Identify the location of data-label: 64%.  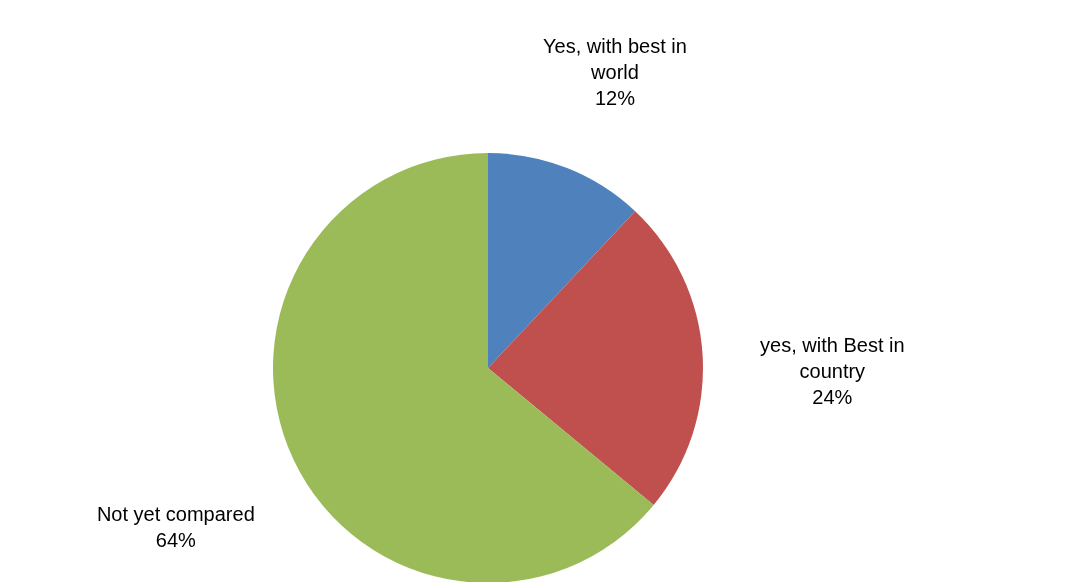
(176, 539).